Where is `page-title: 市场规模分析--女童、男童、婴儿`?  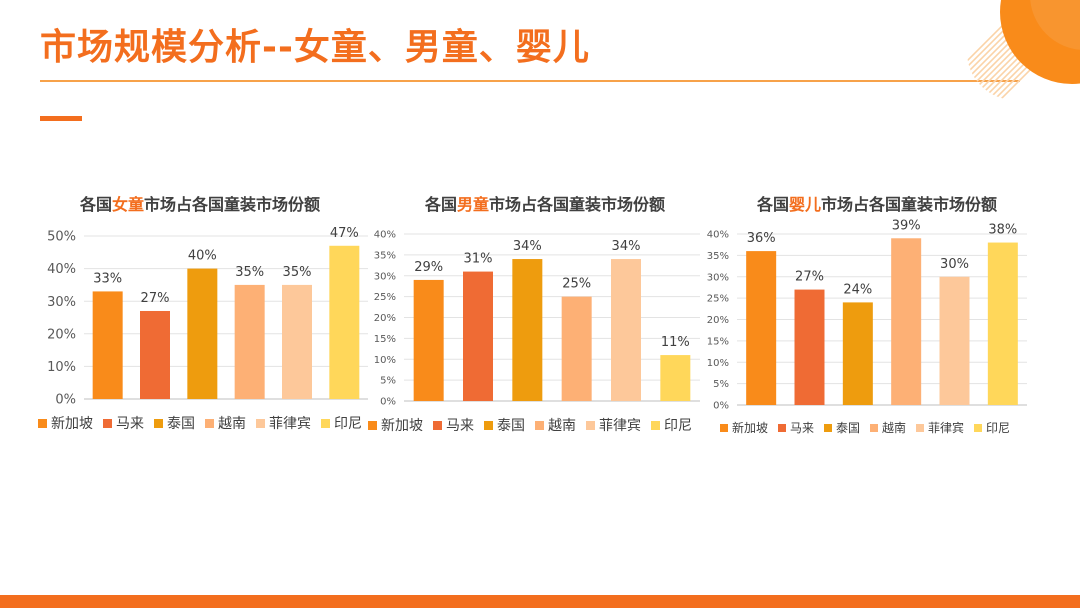 page-title: 市场规模分析--女童、男童、婴儿 is located at coordinates (315, 47).